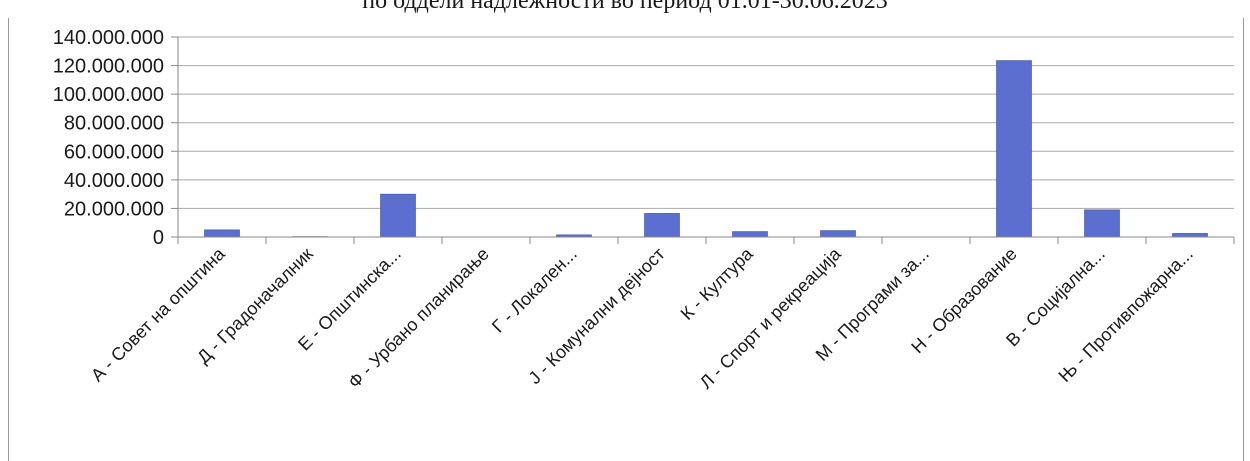  I want to click on y-tick-label: 140.000.000, so click(108, 38).